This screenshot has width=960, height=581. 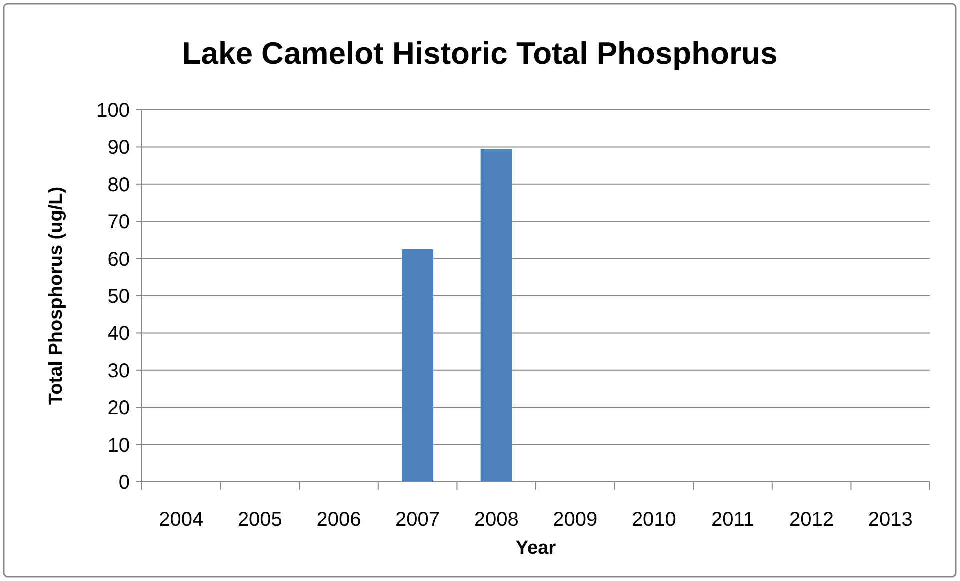 What do you see at coordinates (119, 223) in the screenshot?
I see `y-tick-label: 70` at bounding box center [119, 223].